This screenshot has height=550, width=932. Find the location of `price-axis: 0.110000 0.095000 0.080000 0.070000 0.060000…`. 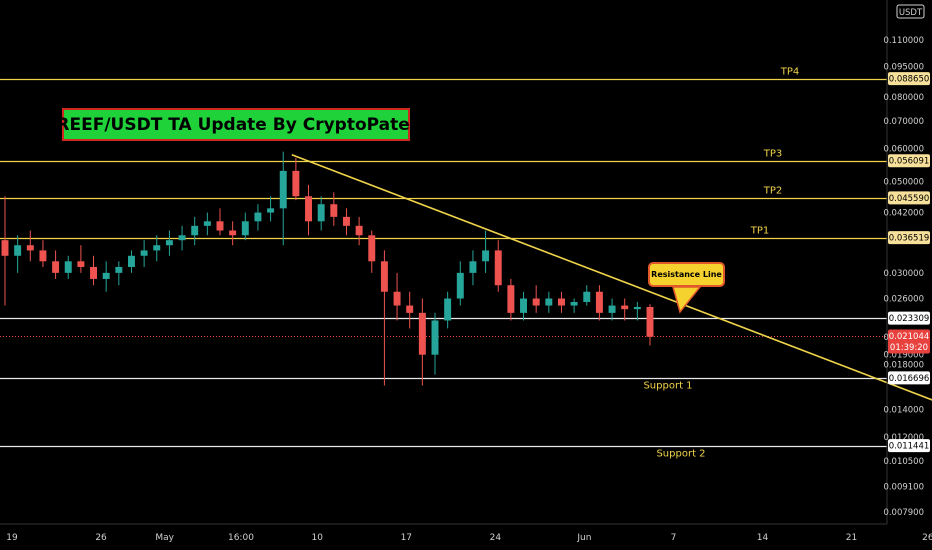

price-axis: 0.110000 0.095000 0.080000 0.070000 0.060000… is located at coordinates (903, 277).